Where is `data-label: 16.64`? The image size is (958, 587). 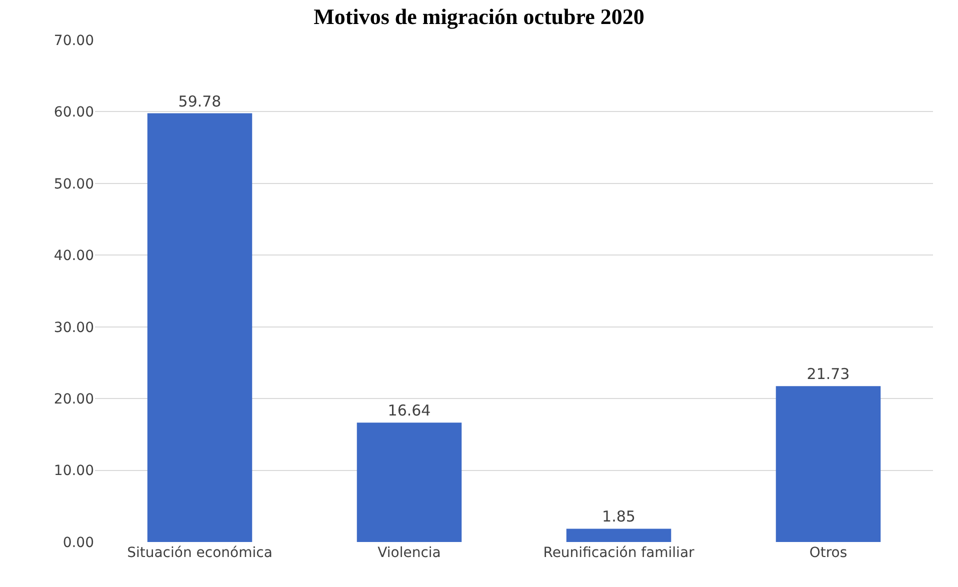
data-label: 16.64 is located at coordinates (409, 411).